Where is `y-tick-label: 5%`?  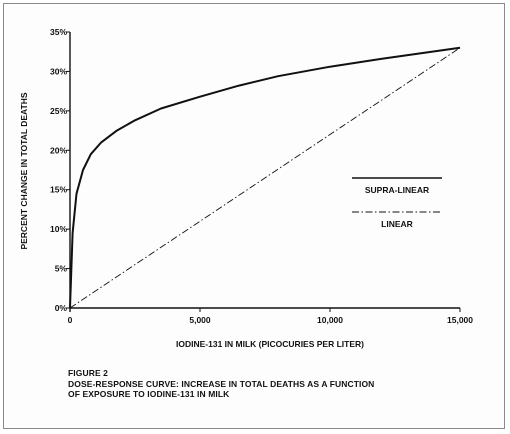 y-tick-label: 5% is located at coordinates (61, 269).